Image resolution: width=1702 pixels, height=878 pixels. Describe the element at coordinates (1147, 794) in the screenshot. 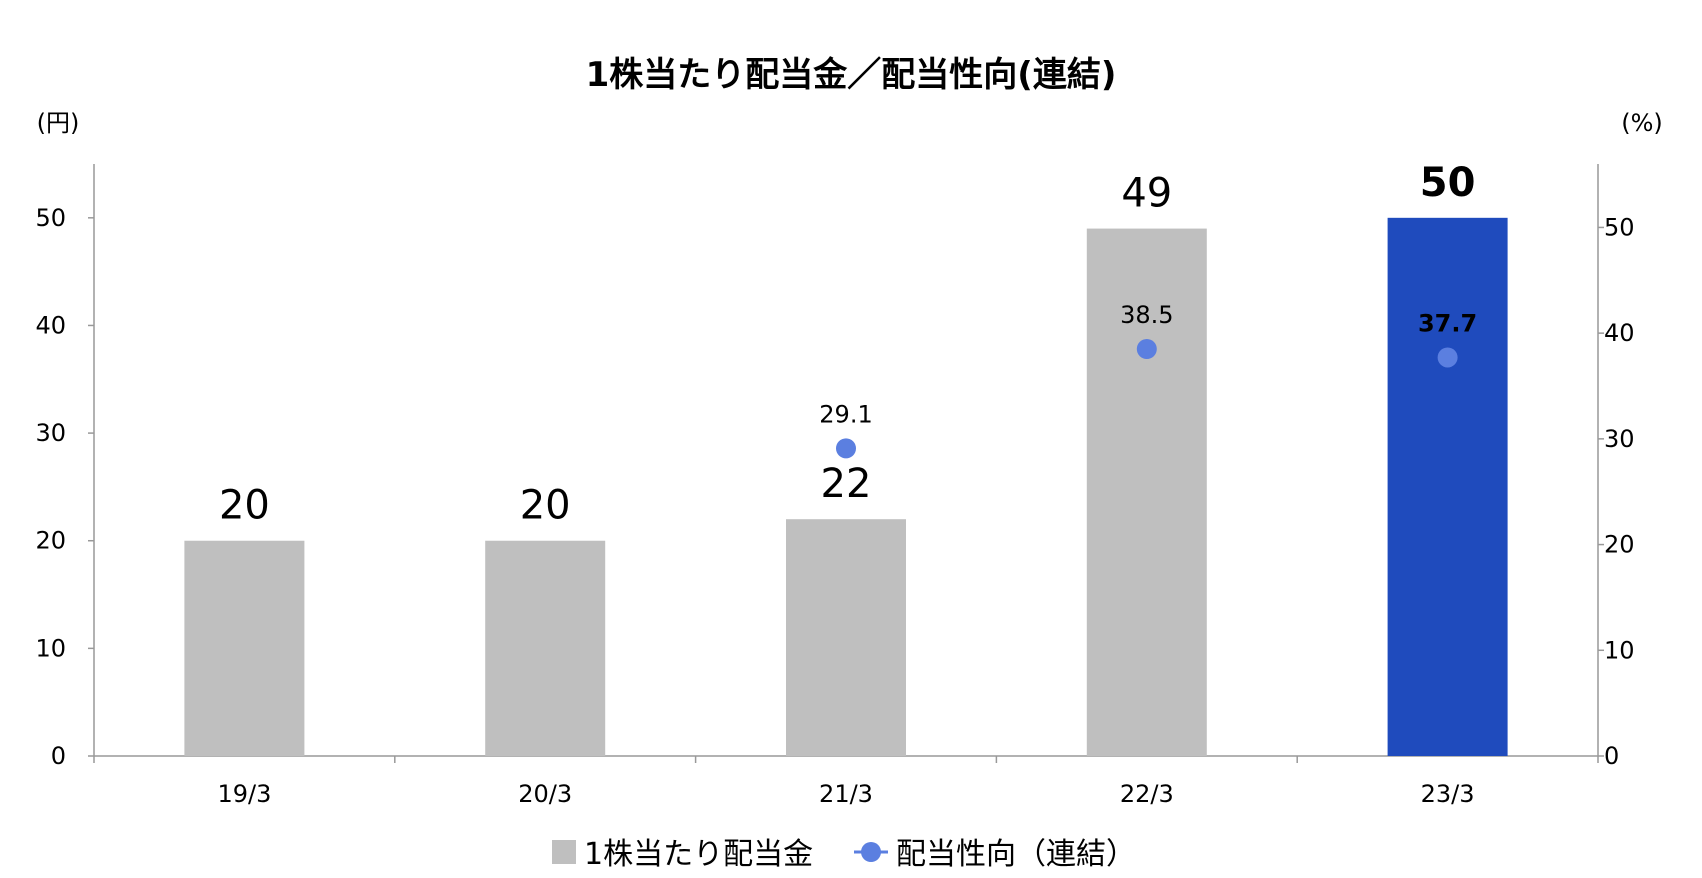

I see `category-label: 22/3` at that location.